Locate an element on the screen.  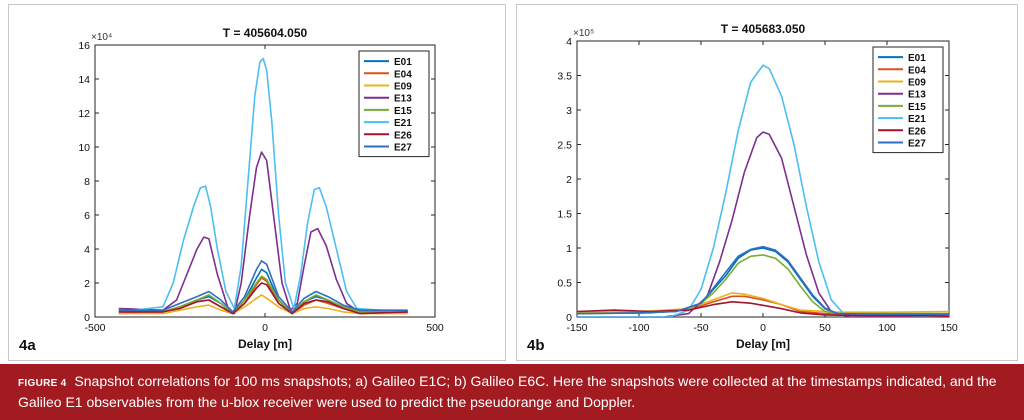
chart-4b-legend-entry: E15 is located at coordinates (917, 107).